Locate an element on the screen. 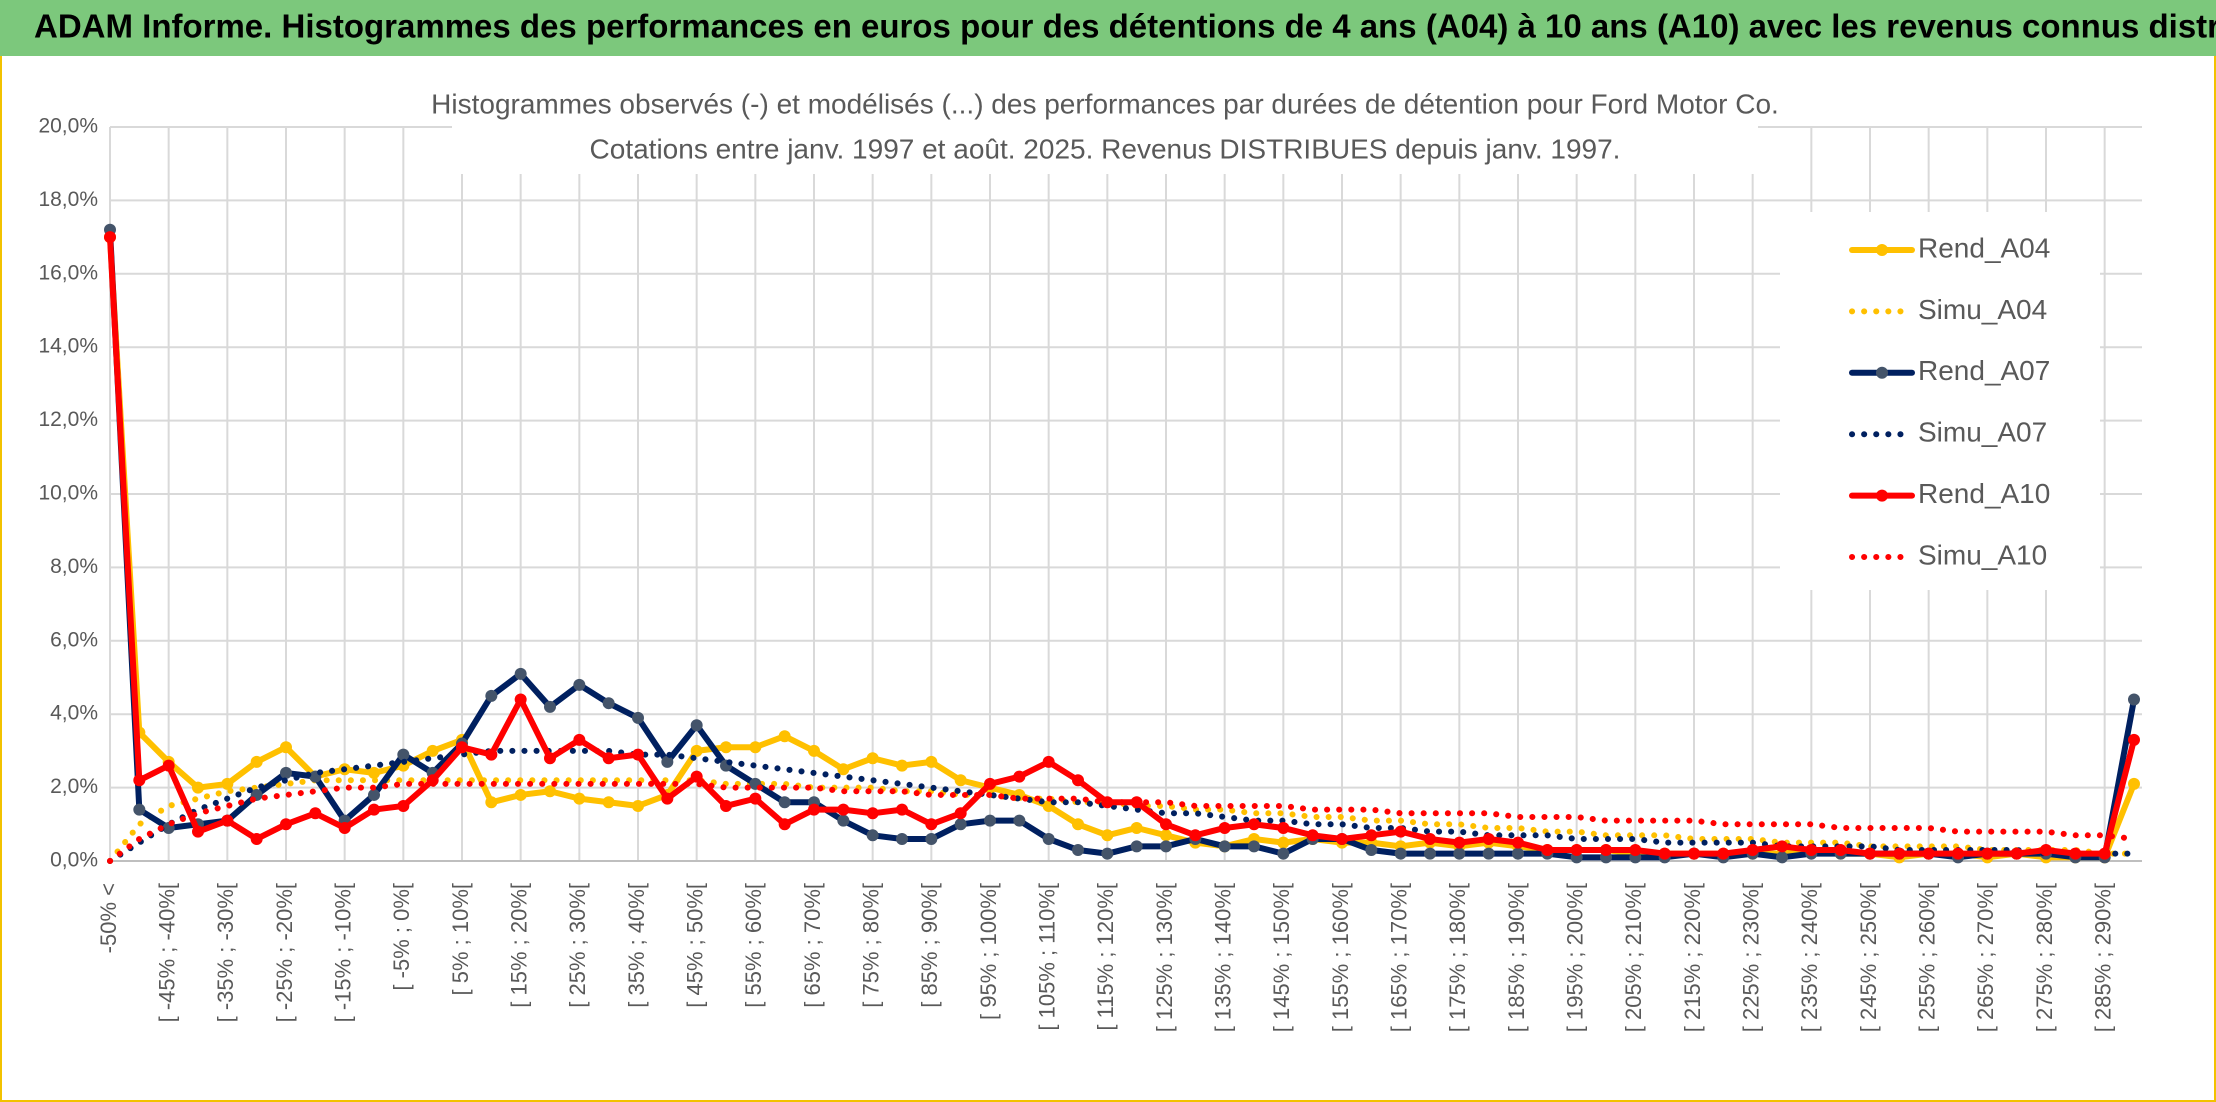 The width and height of the screenshot is (2216, 1102). x-tick-label: [ 35% ; 40%[ is located at coordinates (636, 945).